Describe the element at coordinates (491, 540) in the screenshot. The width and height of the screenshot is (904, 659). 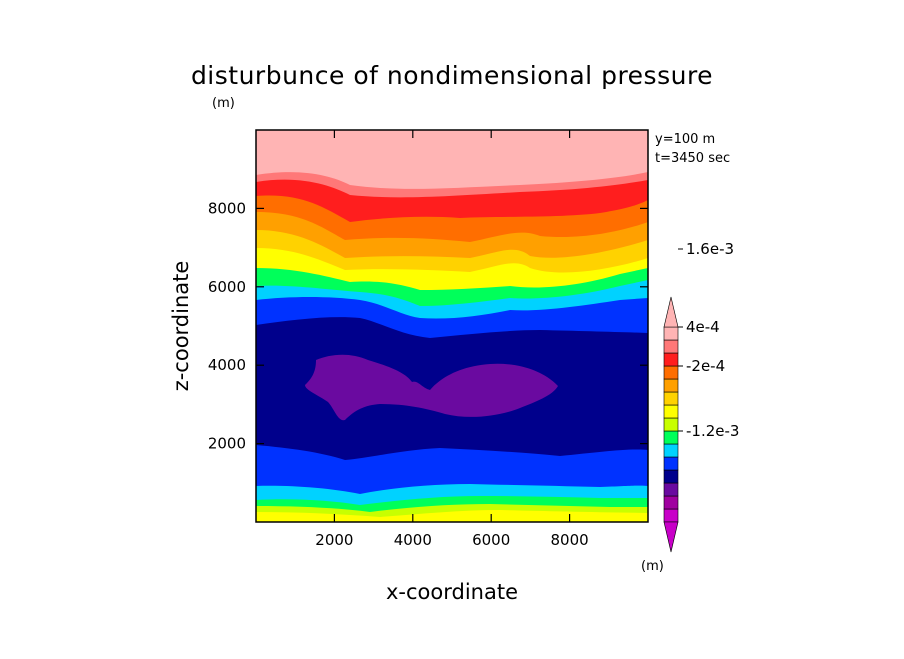
I see `x-tick-label: 6000` at that location.